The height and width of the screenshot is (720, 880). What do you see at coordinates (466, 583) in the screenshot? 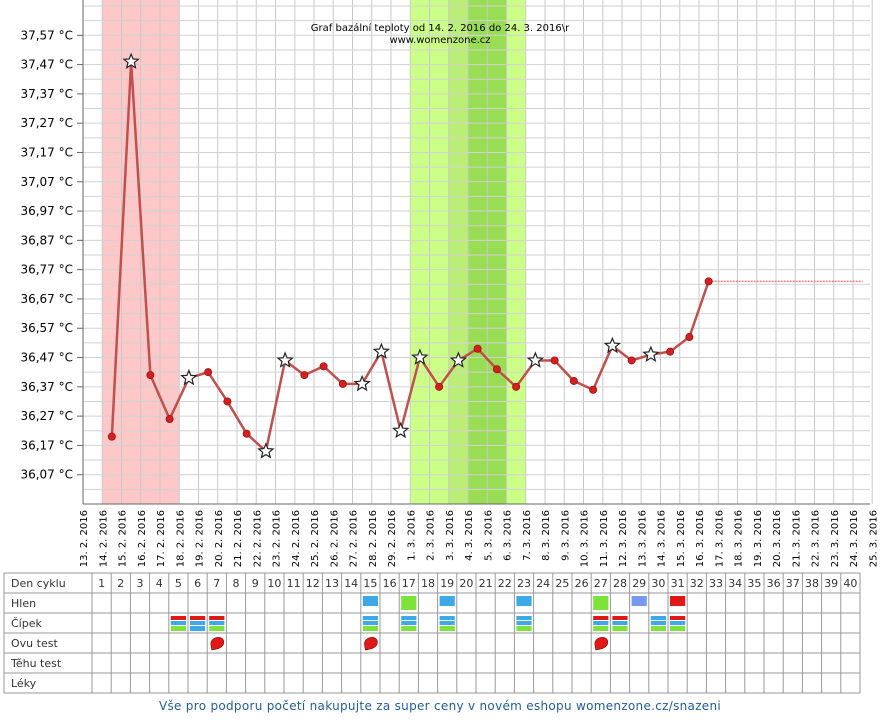
I see `cycle-day-number: 20` at bounding box center [466, 583].